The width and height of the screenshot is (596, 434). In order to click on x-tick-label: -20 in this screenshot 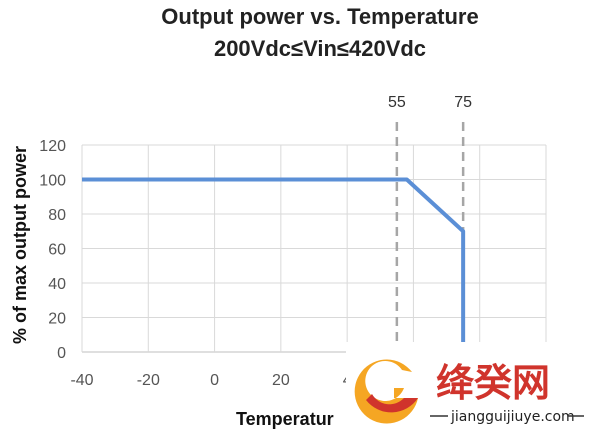, I will do `click(148, 380)`.